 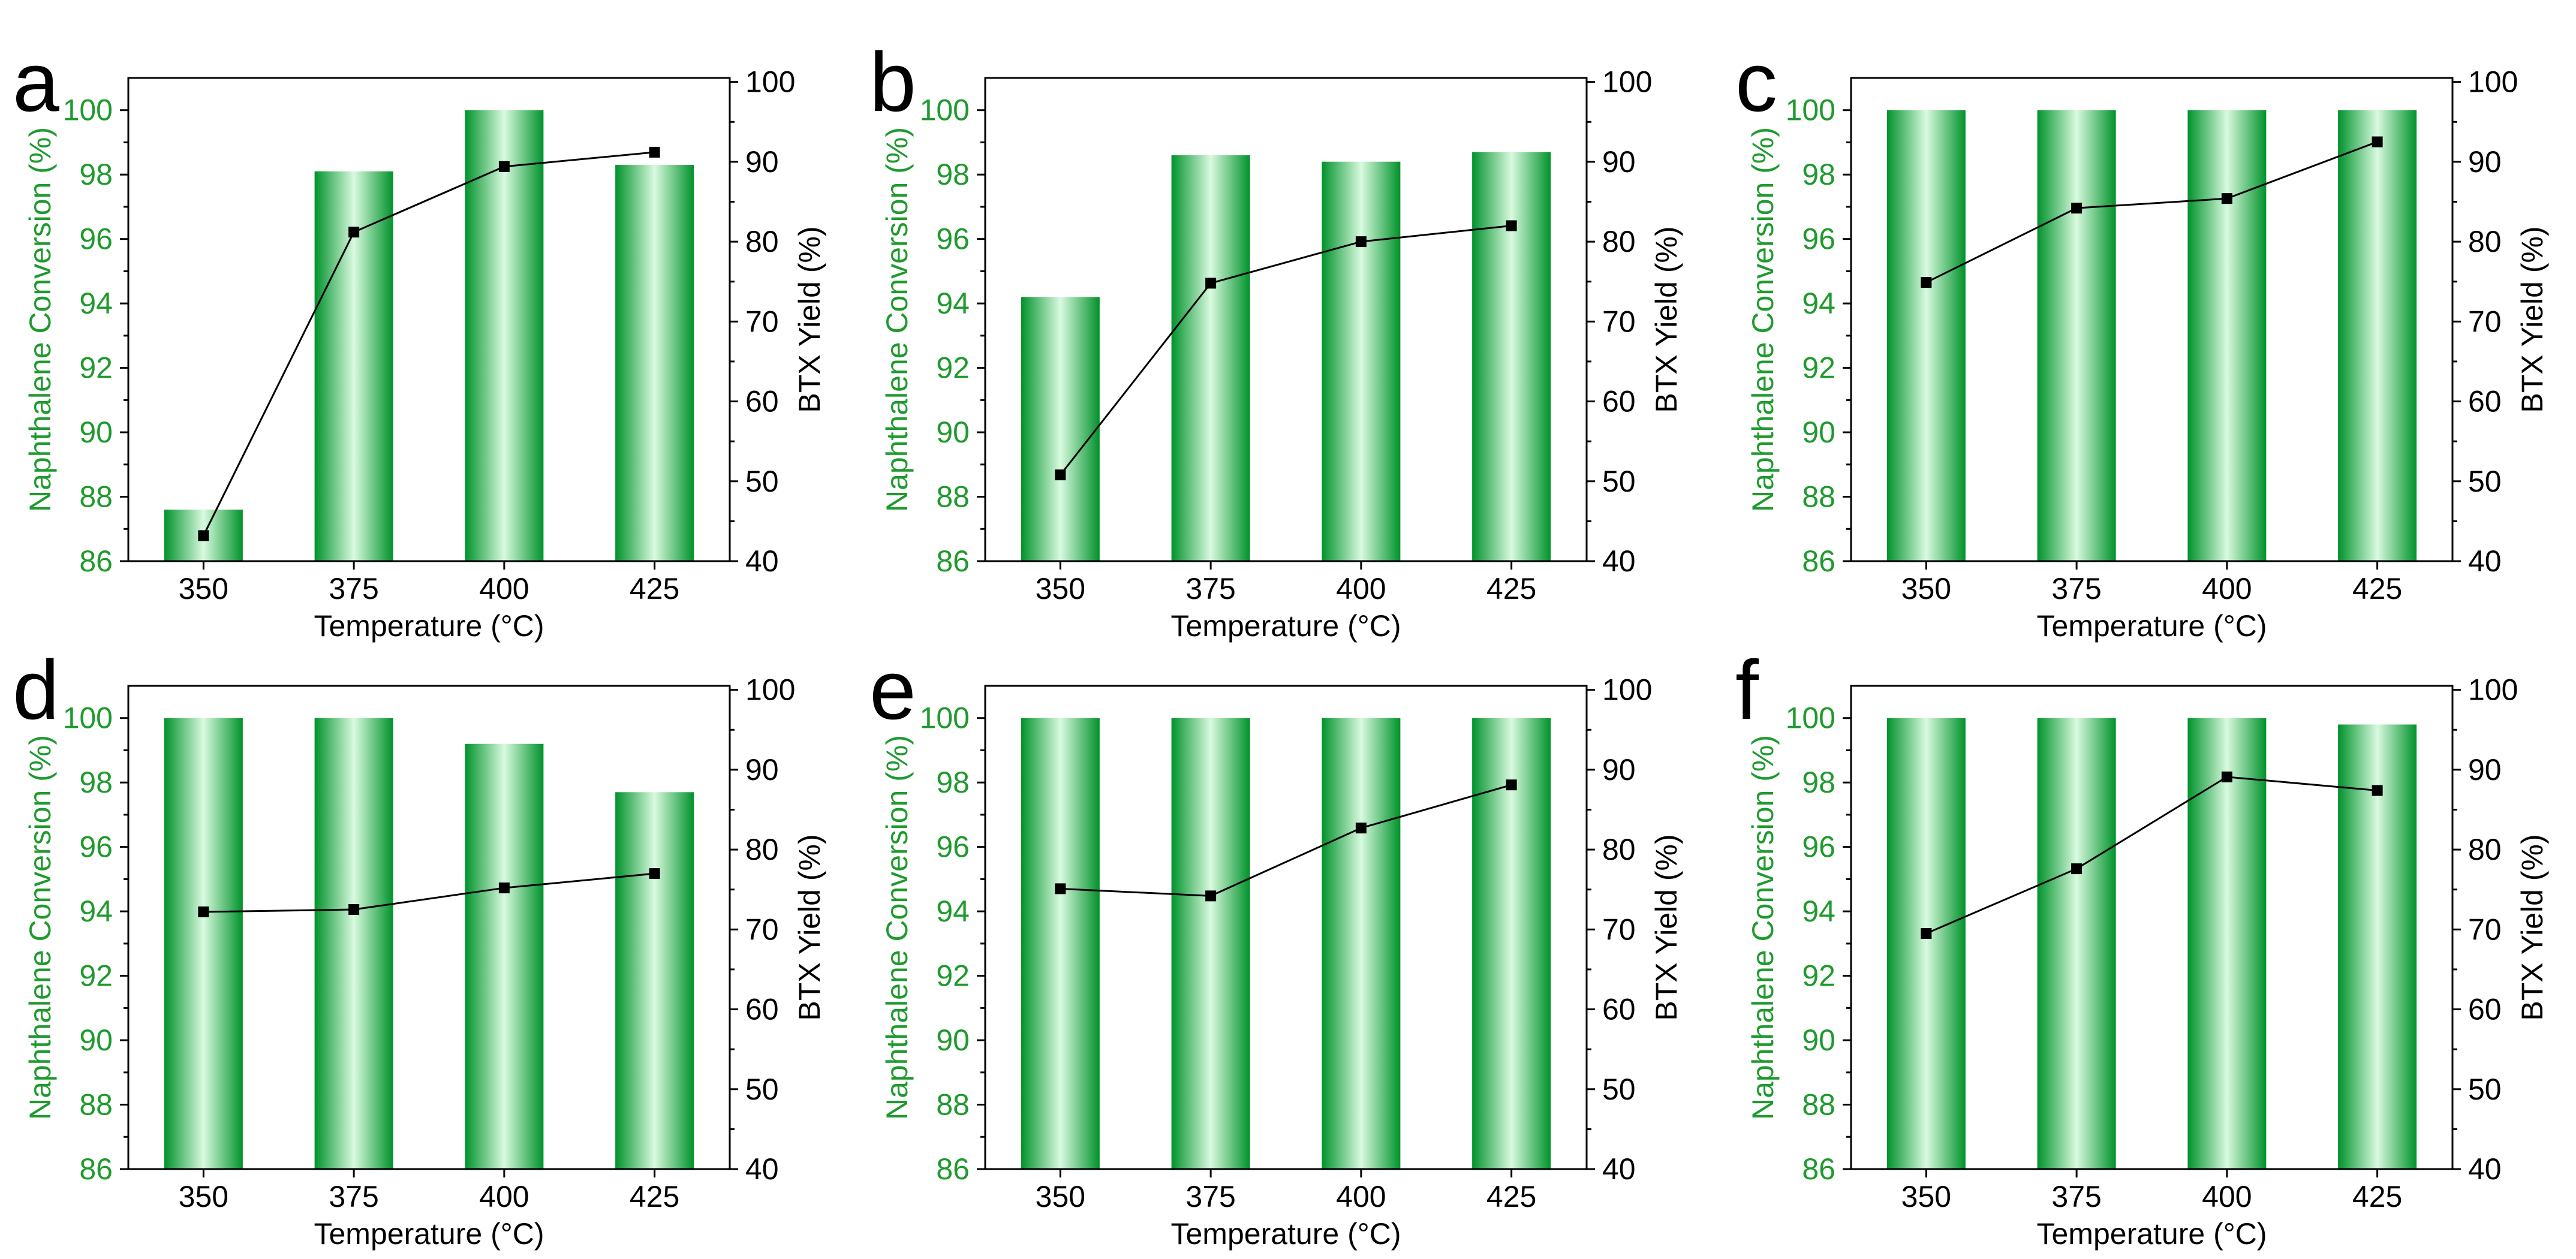 What do you see at coordinates (892, 690) in the screenshot?
I see `panel-label: e` at bounding box center [892, 690].